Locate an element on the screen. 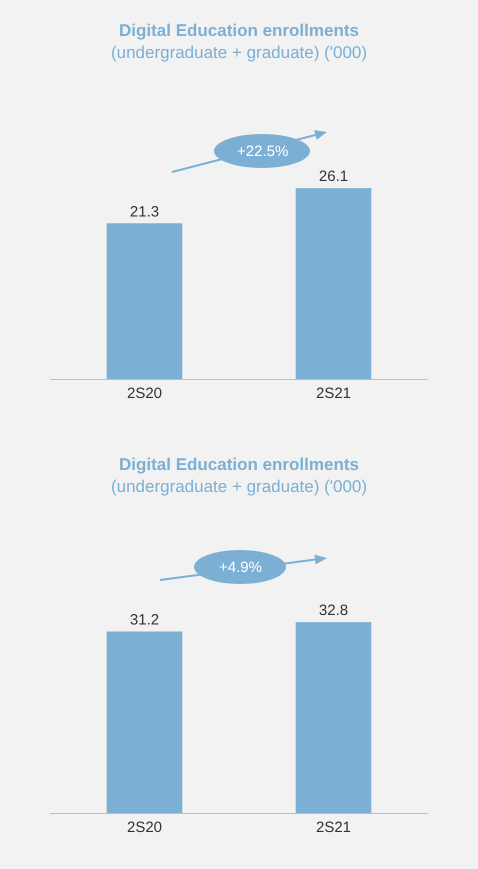 This screenshot has width=478, height=869. text: +4.9% is located at coordinates (240, 567).